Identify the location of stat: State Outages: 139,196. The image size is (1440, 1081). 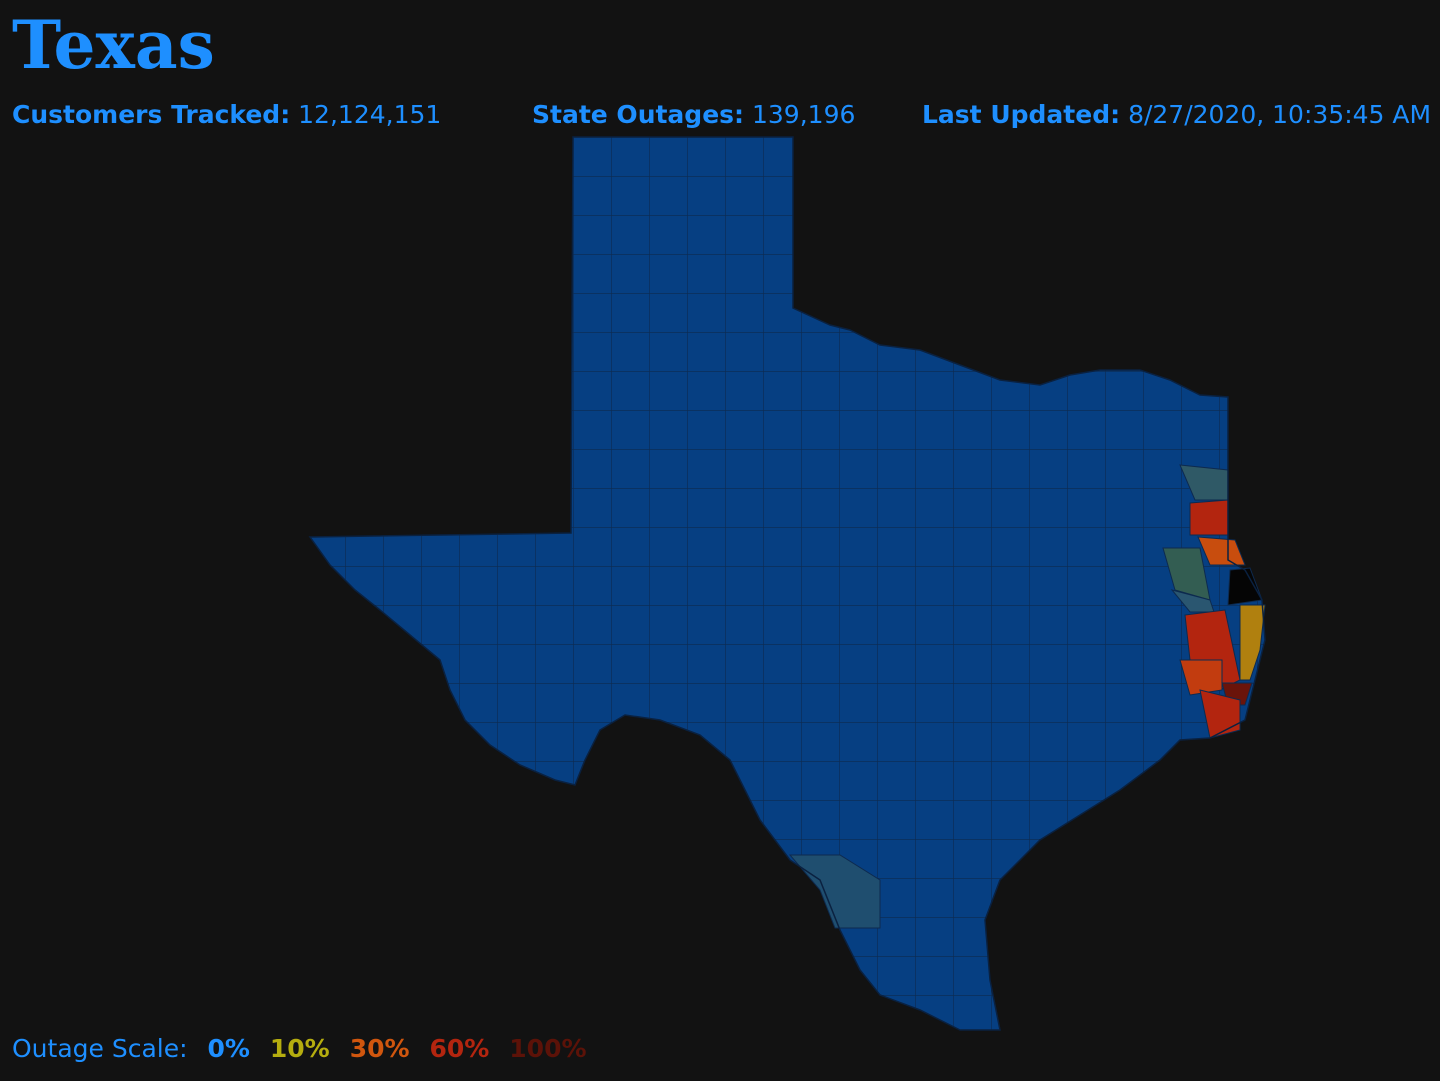
(693, 114).